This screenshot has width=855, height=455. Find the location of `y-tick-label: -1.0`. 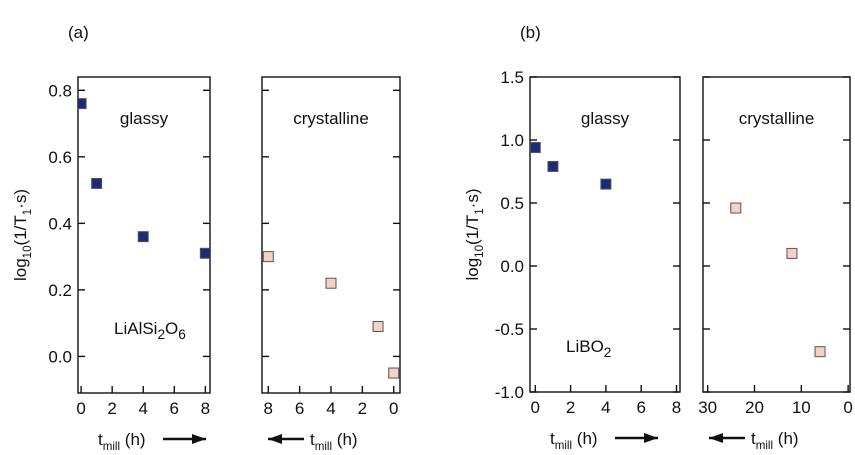

y-tick-label: -1.0 is located at coordinates (509, 392).